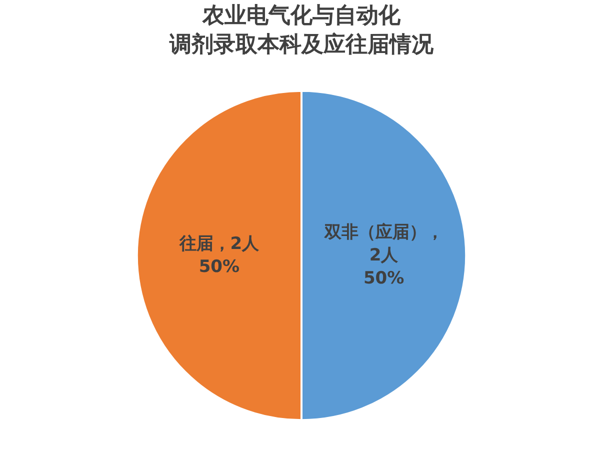  What do you see at coordinates (219, 255) in the screenshot?
I see `slice-label: 往届，2人 50%` at bounding box center [219, 255].